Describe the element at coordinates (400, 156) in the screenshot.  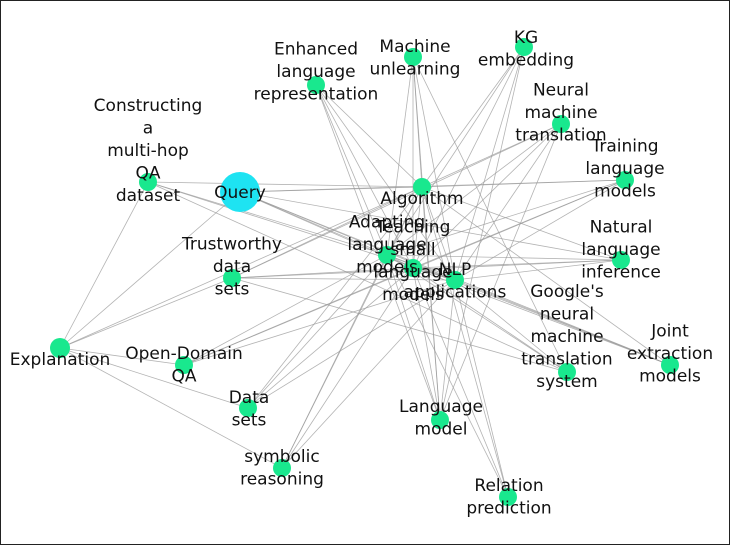
I see `edge-machine-unlearning-adapting` at that location.